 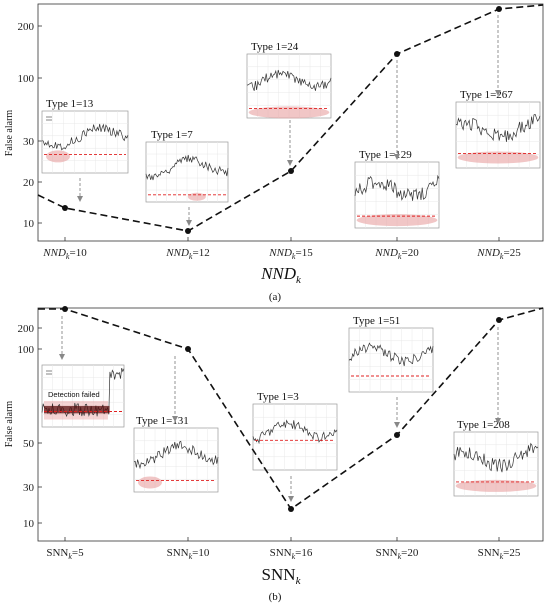 What do you see at coordinates (275, 597) in the screenshot?
I see `panel-tag: (b)` at bounding box center [275, 597].